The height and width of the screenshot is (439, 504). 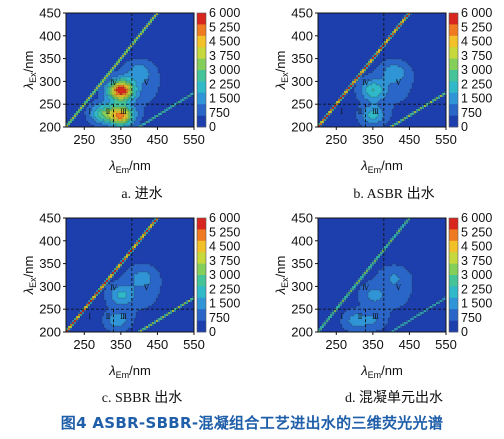 What do you see at coordinates (201, 41) in the screenshot?
I see `colorbar-segment` at bounding box center [201, 41].